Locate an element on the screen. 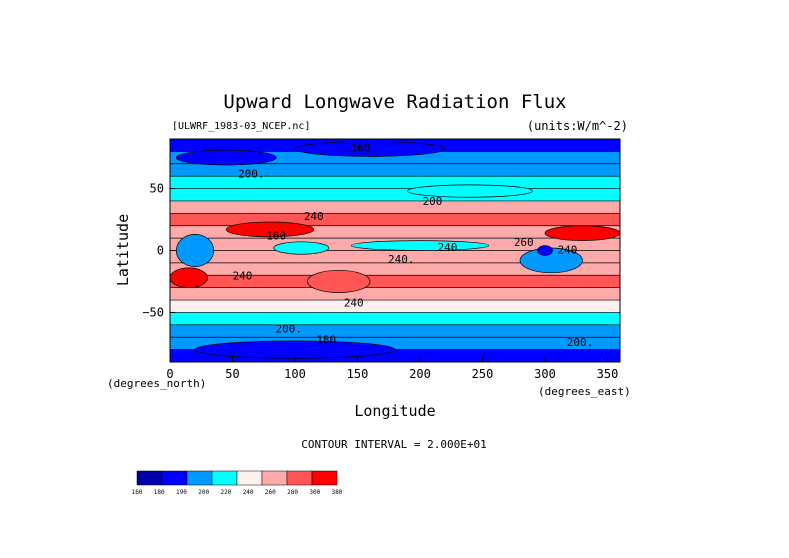  x-unit-label: (degrees_east) is located at coordinates (584, 391).